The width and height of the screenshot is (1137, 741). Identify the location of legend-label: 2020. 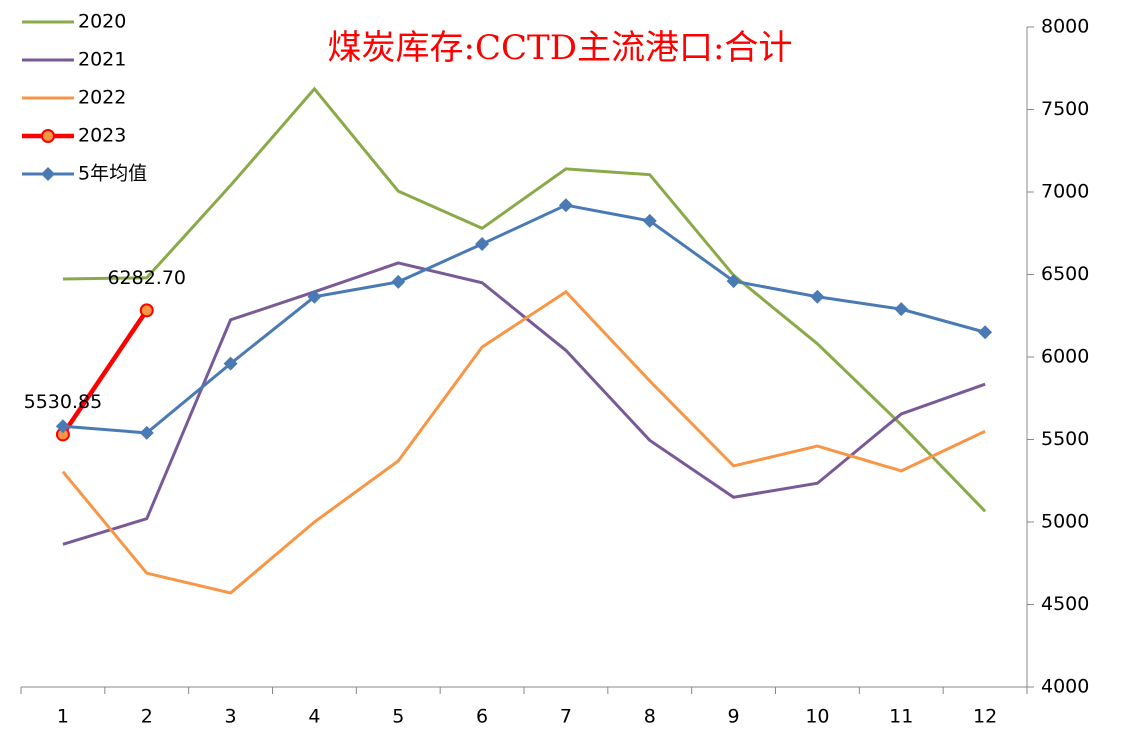
(102, 22).